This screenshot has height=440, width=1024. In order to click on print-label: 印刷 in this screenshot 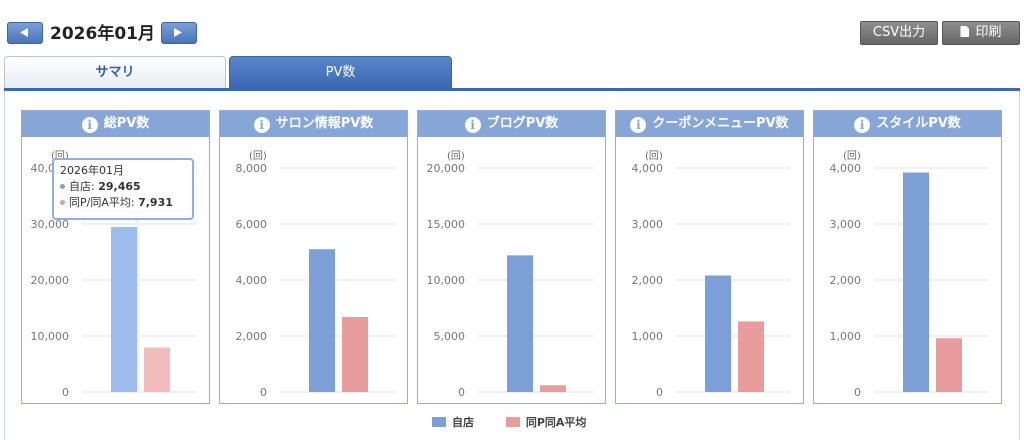, I will do `click(988, 32)`.